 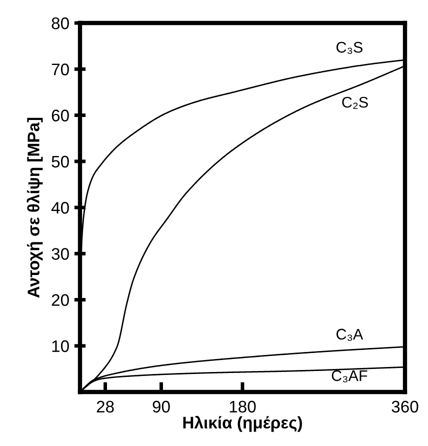 What do you see at coordinates (60, 254) in the screenshot?
I see `y-tick-label: 30` at bounding box center [60, 254].